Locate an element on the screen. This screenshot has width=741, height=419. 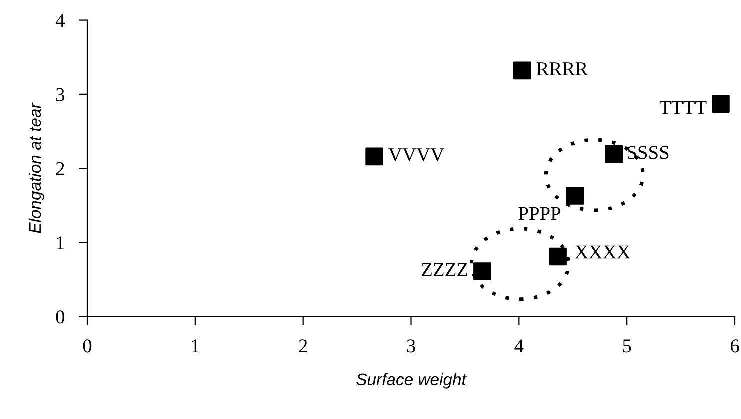
annotation: VVVV is located at coordinates (416, 155).